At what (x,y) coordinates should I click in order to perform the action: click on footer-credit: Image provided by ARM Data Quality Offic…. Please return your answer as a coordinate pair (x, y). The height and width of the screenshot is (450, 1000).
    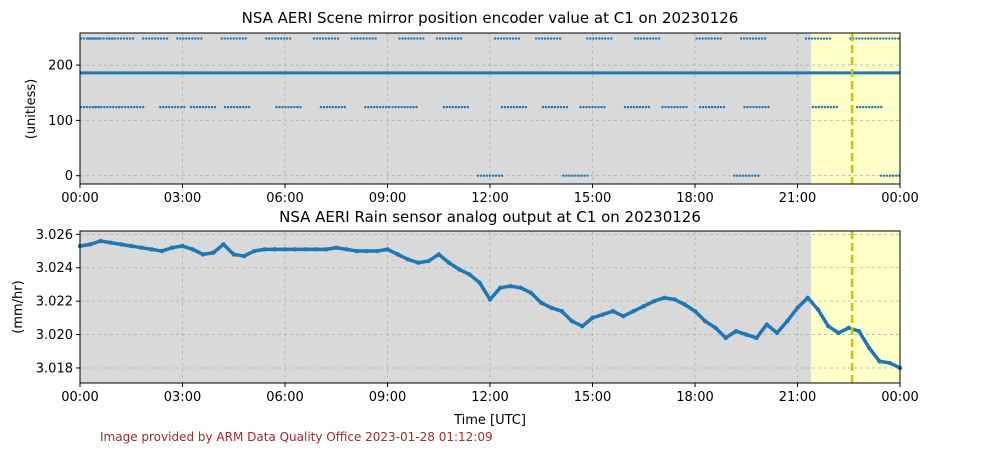
    Looking at the image, I should click on (296, 437).